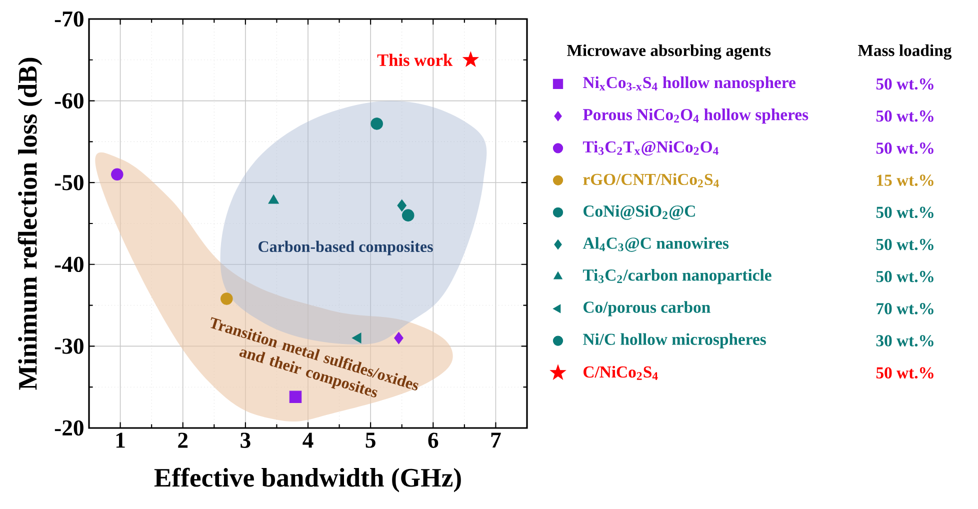  I want to click on x-tick-label: 2, so click(183, 440).